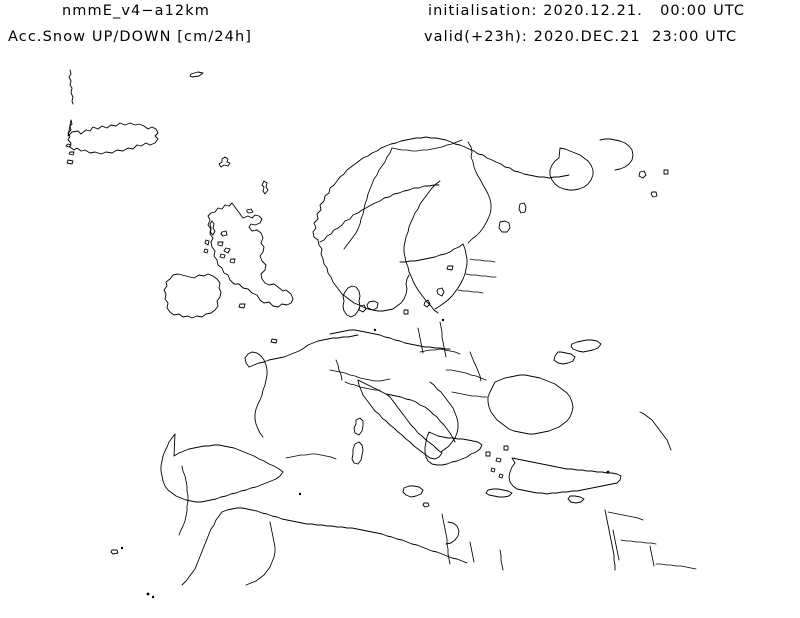  What do you see at coordinates (504, 226) in the screenshot?
I see `lake-ladoga` at bounding box center [504, 226].